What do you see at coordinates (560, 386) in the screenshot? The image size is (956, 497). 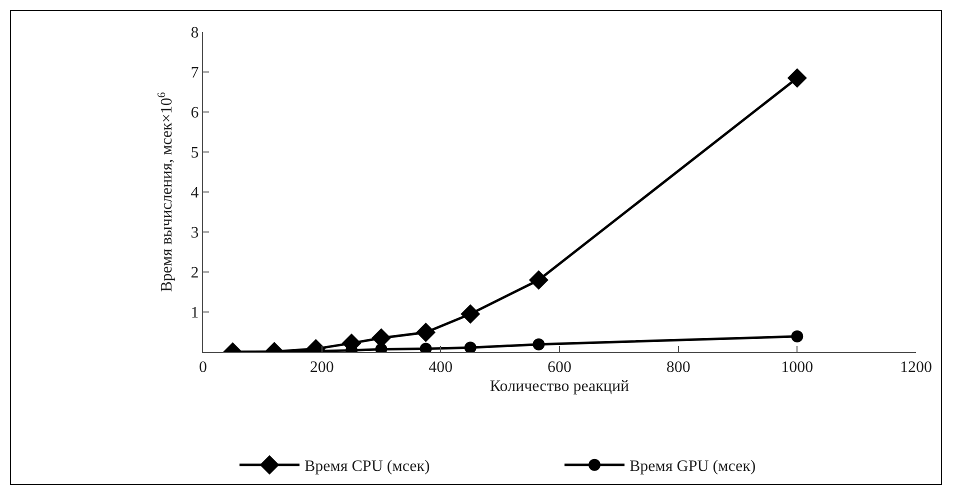 I see `x-axis-title: Количество реакций` at bounding box center [560, 386].